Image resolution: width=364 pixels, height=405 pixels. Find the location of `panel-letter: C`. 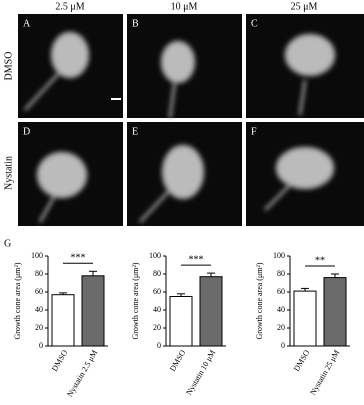

panel-letter: C is located at coordinates (254, 23).